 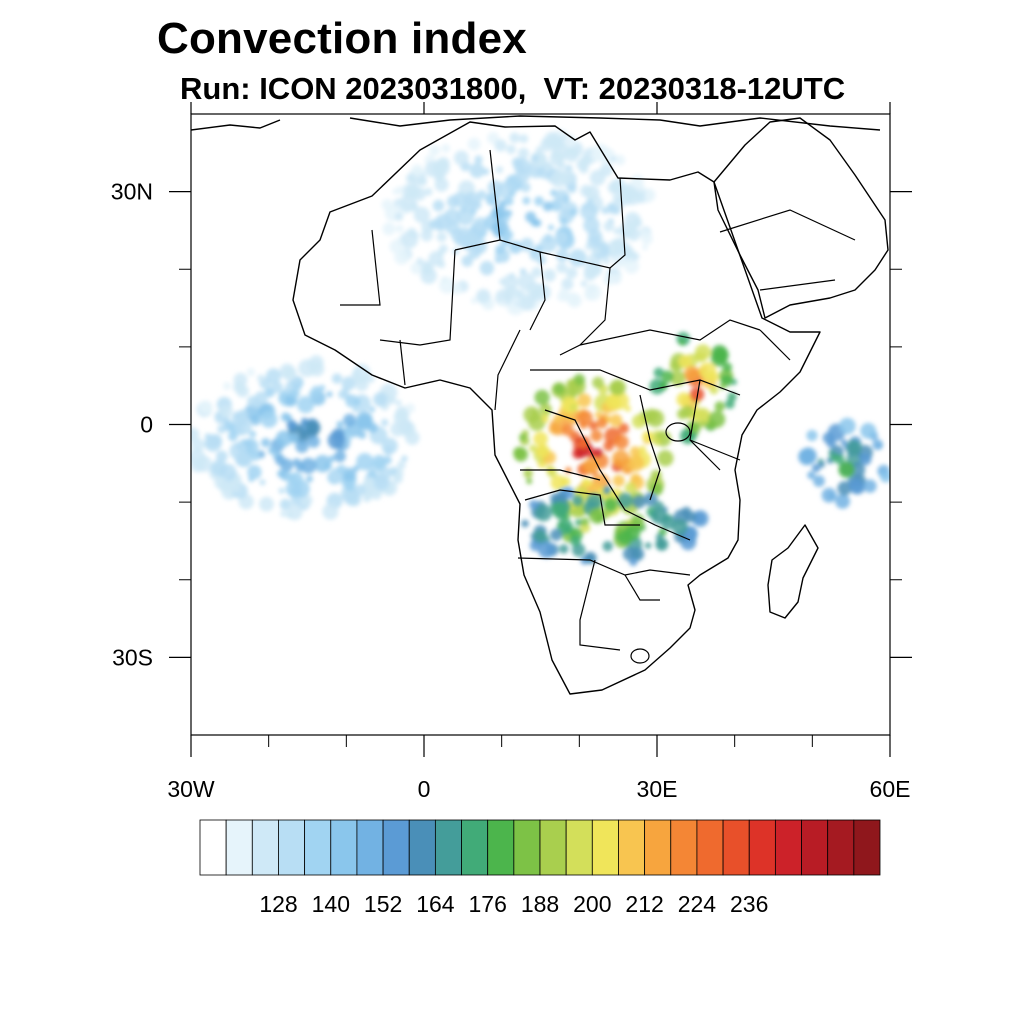 I want to click on chart-subtitle: Run: ICON 2023031800, VT: 20230318-12UTC, so click(x=513, y=88).